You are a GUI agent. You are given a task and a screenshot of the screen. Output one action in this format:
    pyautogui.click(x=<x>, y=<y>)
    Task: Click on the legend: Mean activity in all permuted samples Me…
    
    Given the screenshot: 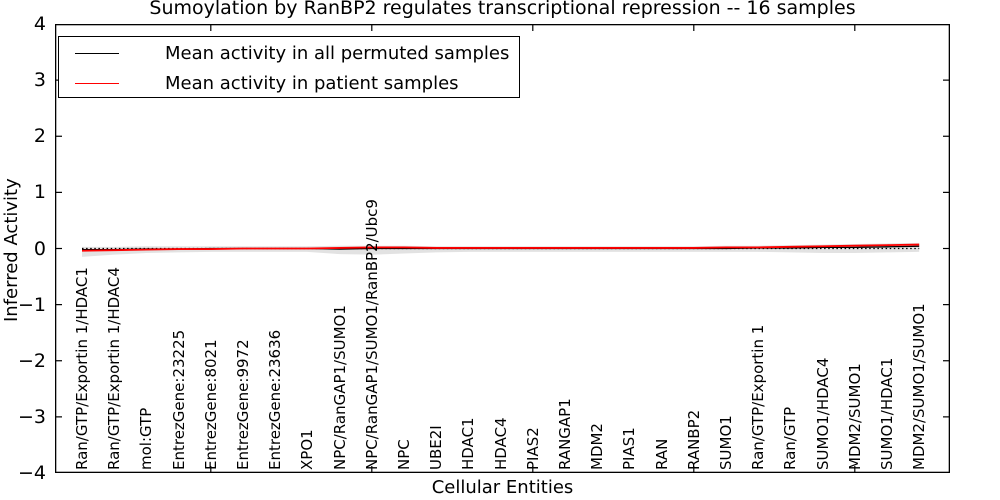 What is the action you would take?
    pyautogui.click(x=289, y=67)
    